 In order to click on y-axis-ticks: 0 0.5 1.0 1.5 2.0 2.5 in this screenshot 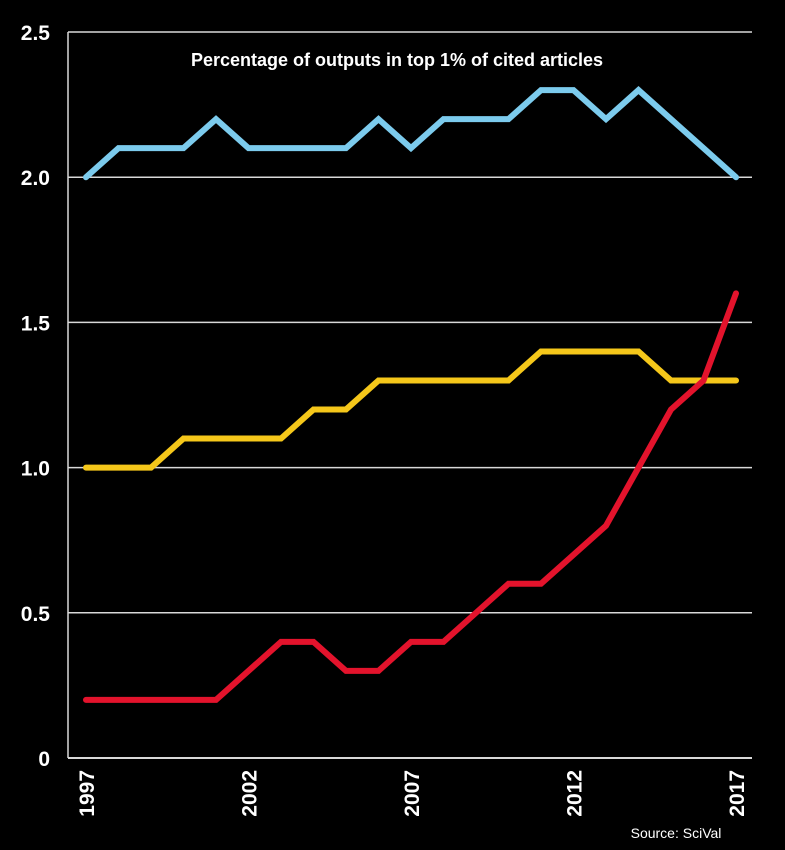, I will do `click(36, 396)`.